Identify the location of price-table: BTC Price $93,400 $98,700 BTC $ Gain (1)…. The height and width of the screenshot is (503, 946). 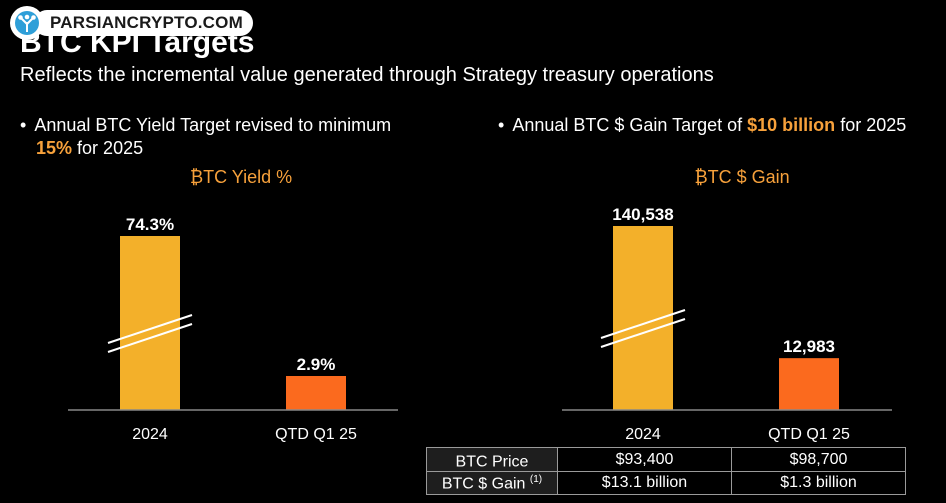
(666, 471).